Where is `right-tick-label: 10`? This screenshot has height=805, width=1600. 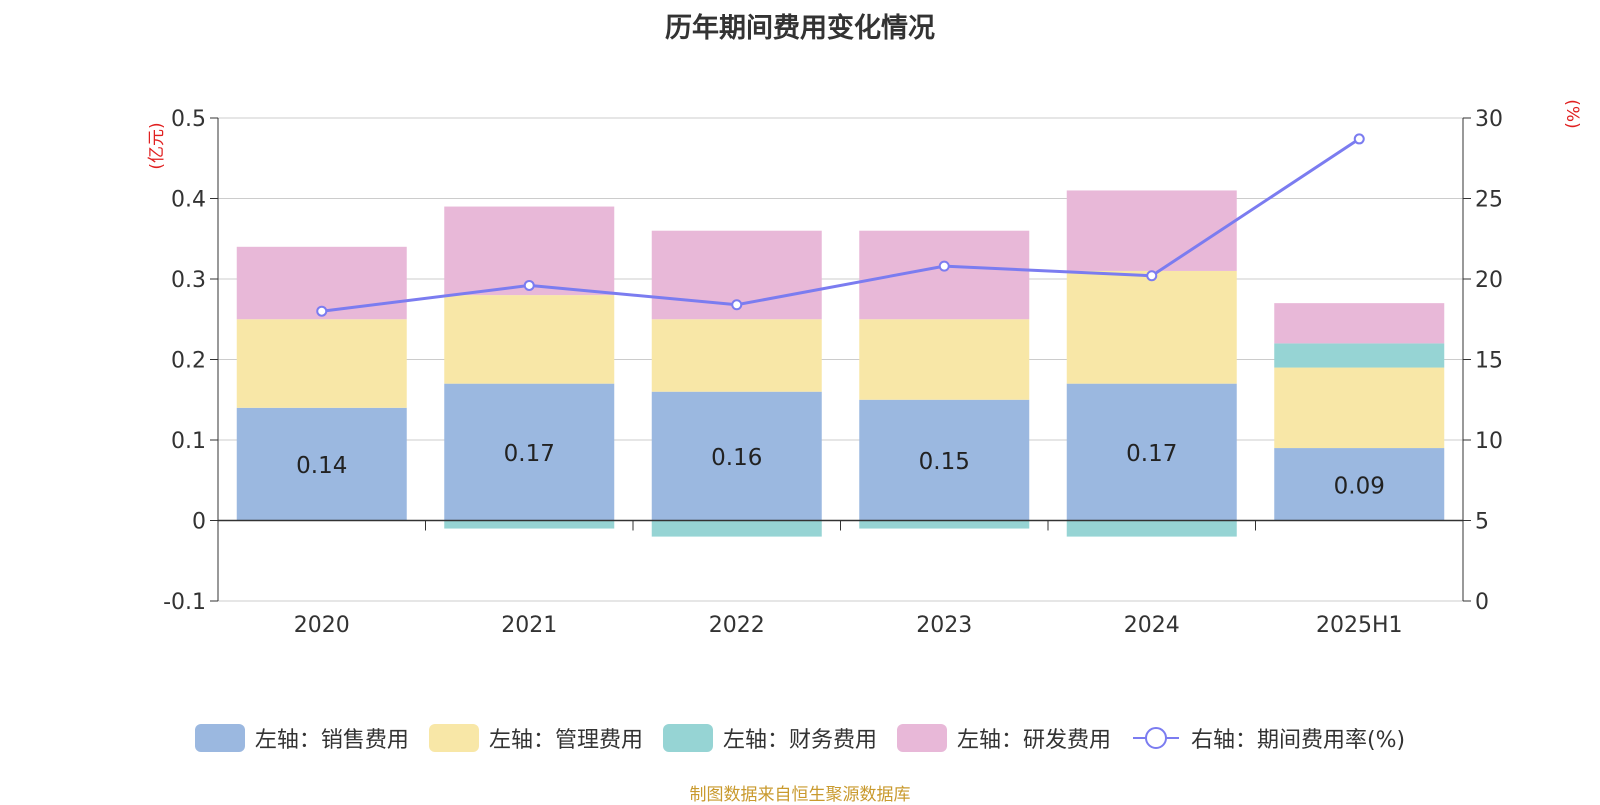 right-tick-label: 10 is located at coordinates (1489, 441).